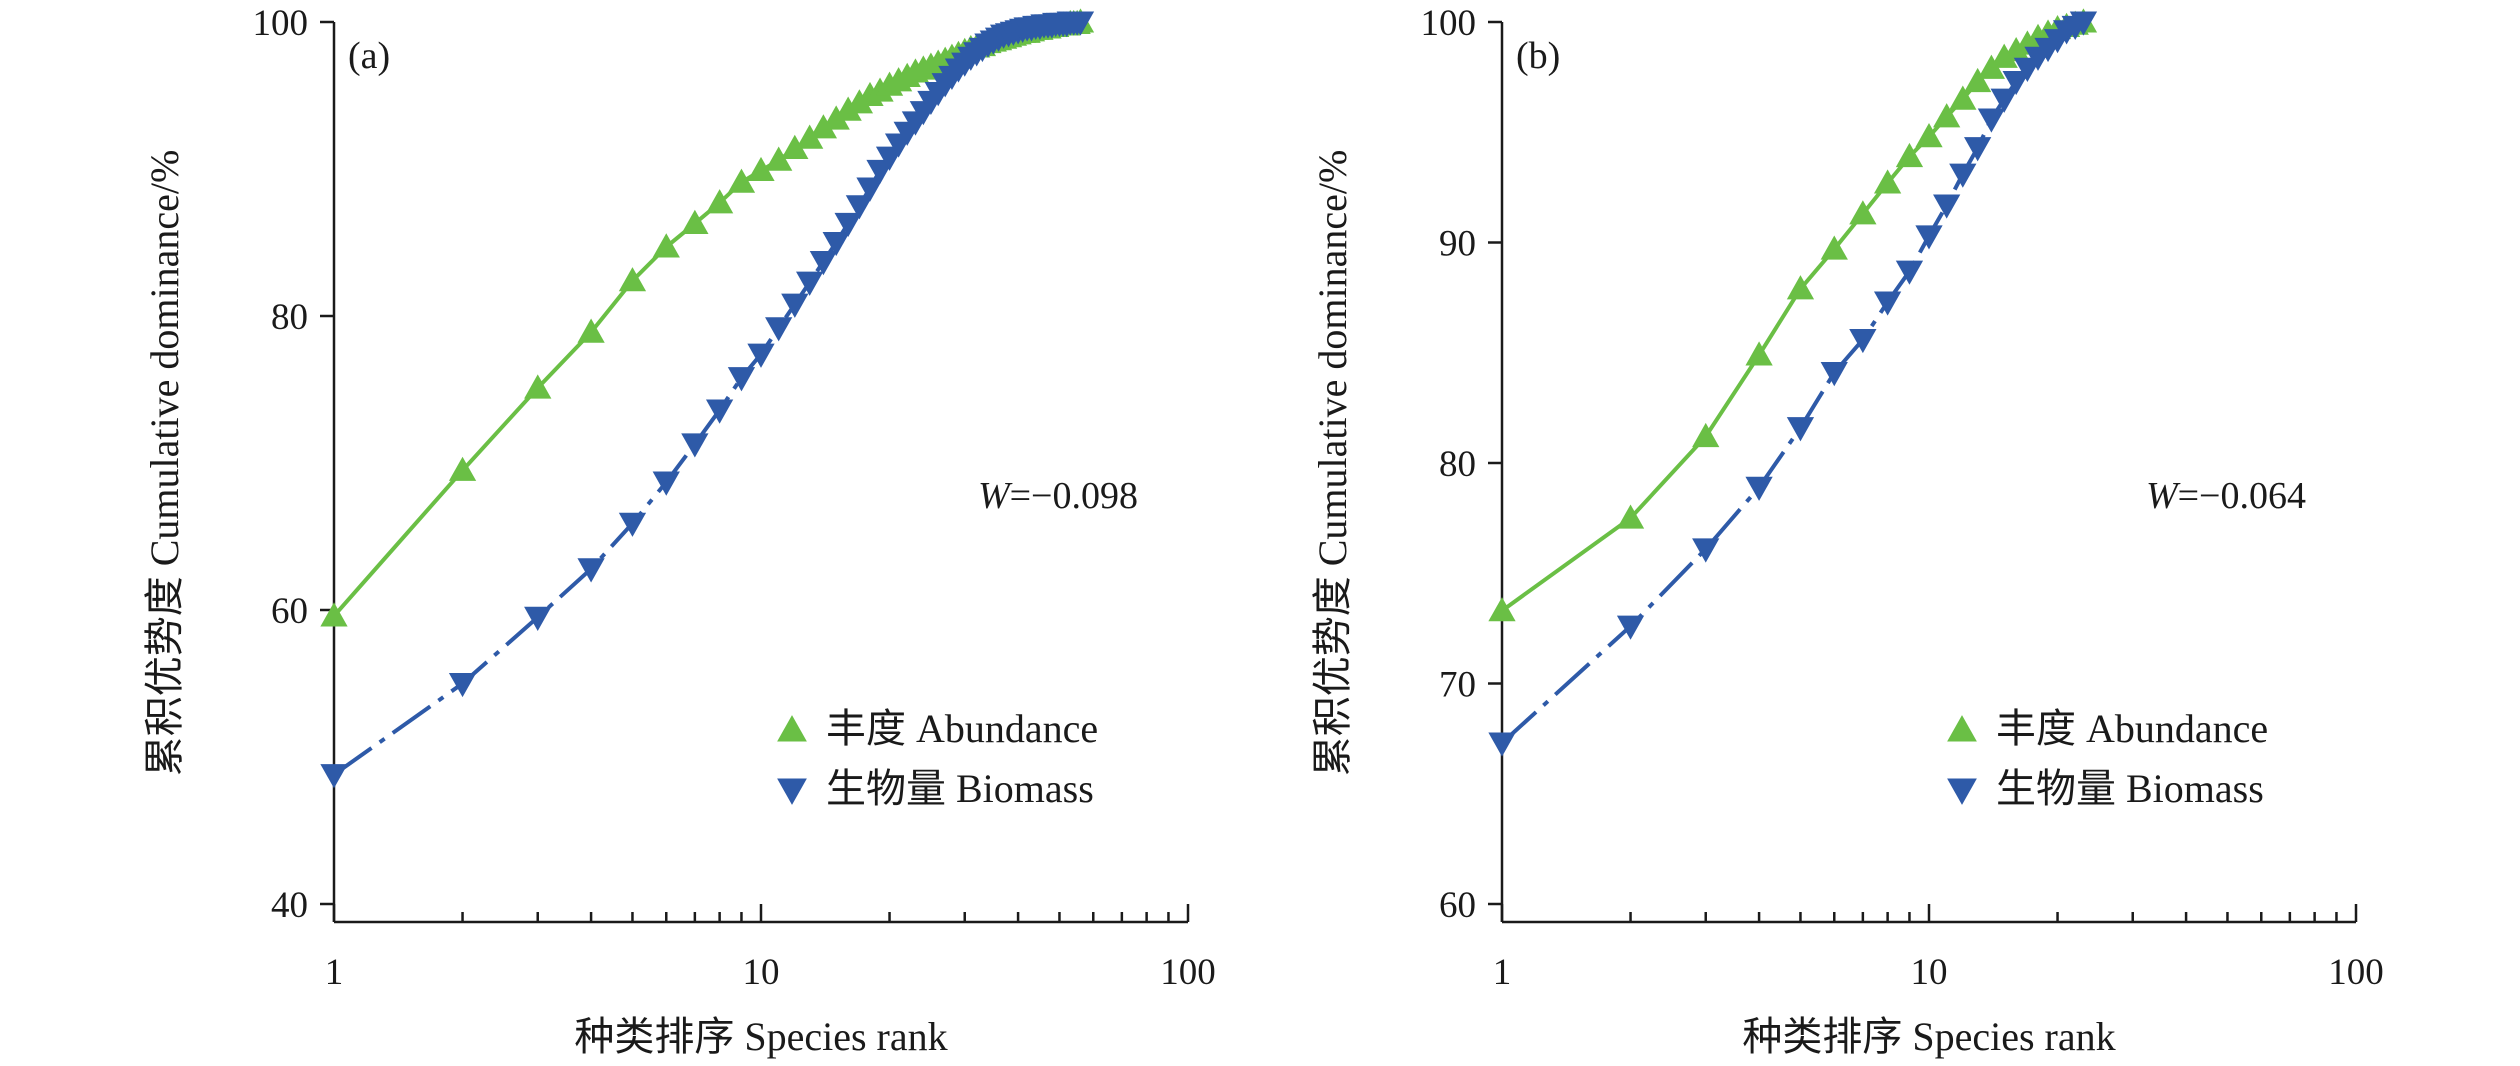 The width and height of the screenshot is (2520, 1066). What do you see at coordinates (1457, 244) in the screenshot?
I see `y-tick-label: 90` at bounding box center [1457, 244].